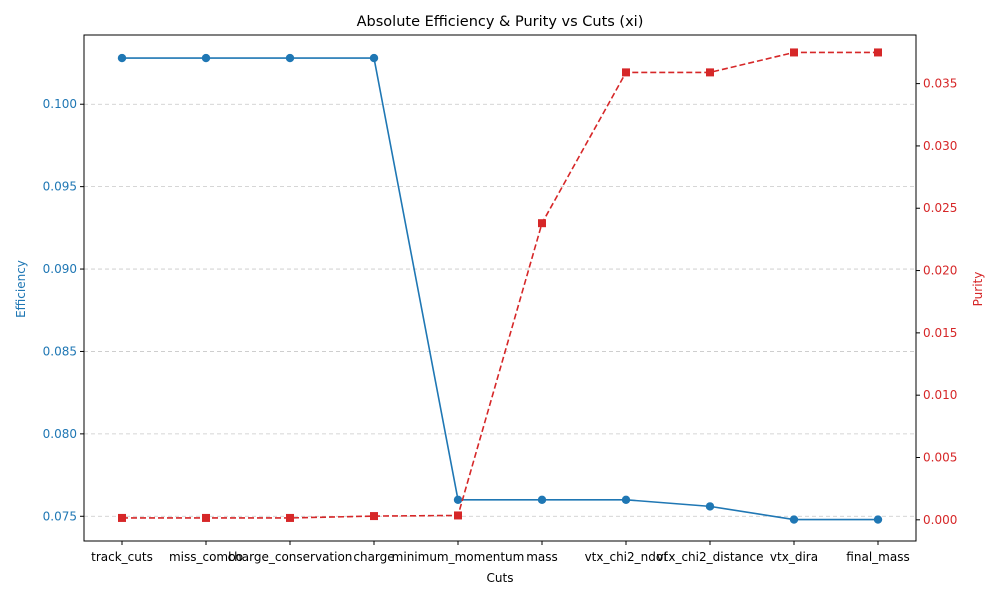 Image resolution: width=1000 pixels, height=604 pixels. What do you see at coordinates (940, 271) in the screenshot?
I see `right-axis-tick-label: 0.020` at bounding box center [940, 271].